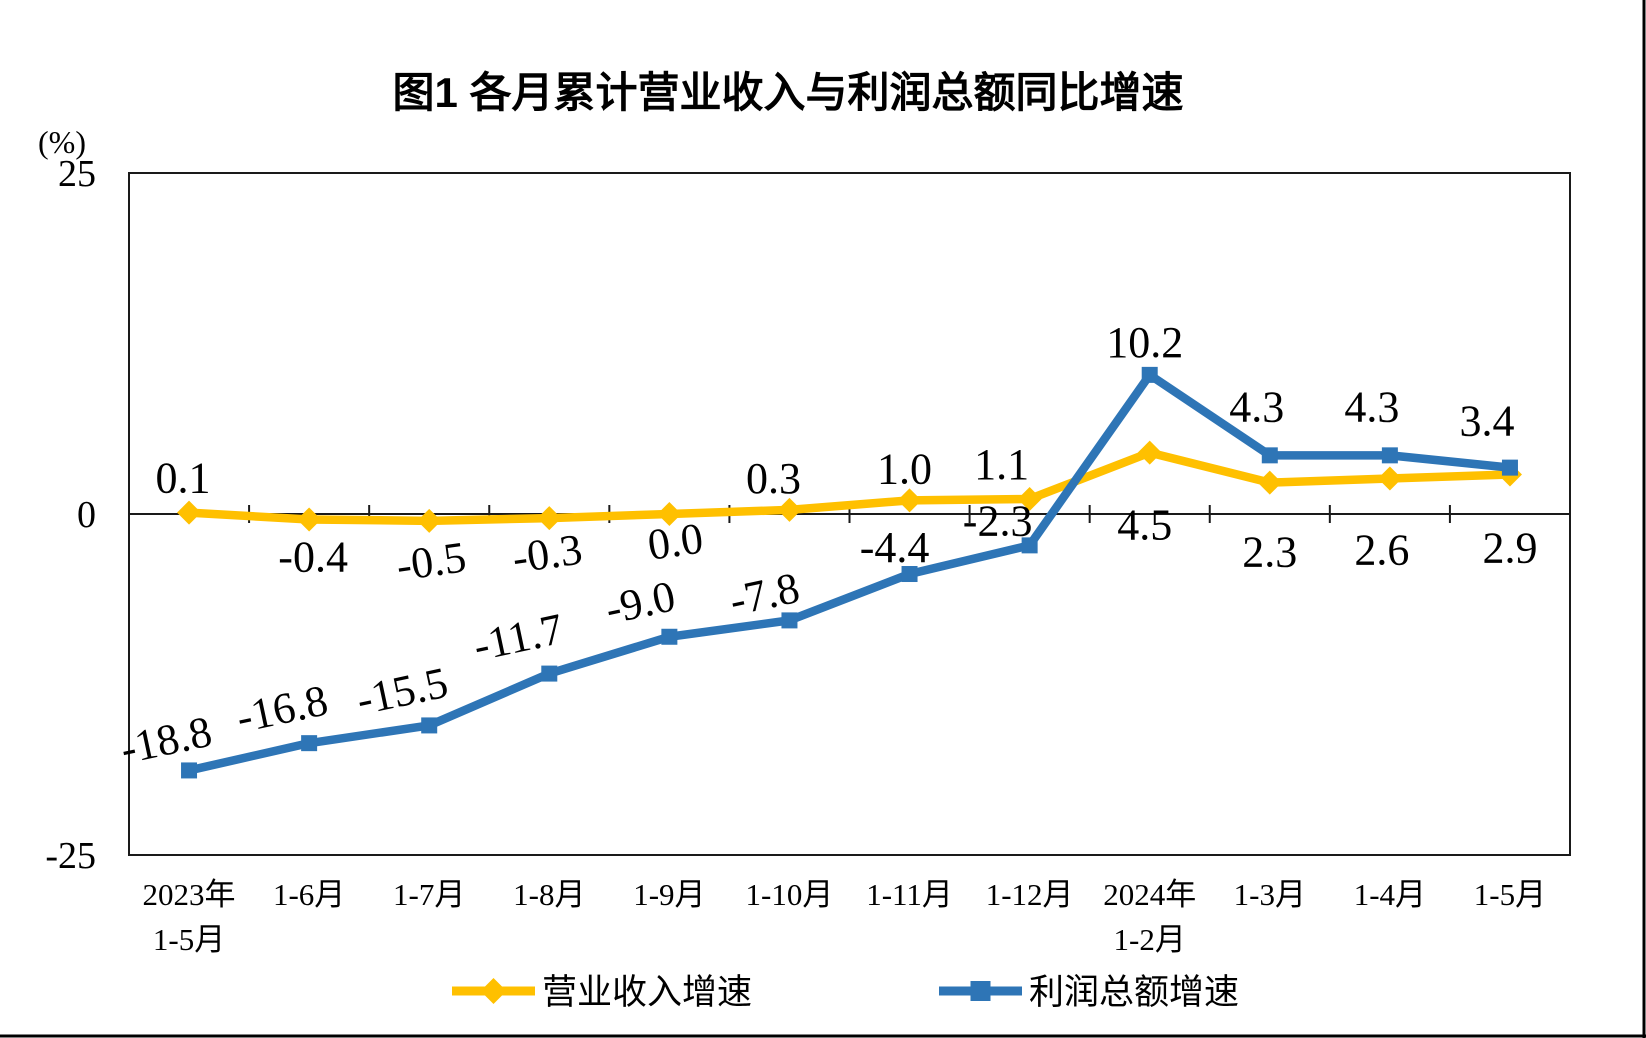 The height and width of the screenshot is (1038, 1646). Describe the element at coordinates (675, 542) in the screenshot. I see `data-label: 0.0` at that location.